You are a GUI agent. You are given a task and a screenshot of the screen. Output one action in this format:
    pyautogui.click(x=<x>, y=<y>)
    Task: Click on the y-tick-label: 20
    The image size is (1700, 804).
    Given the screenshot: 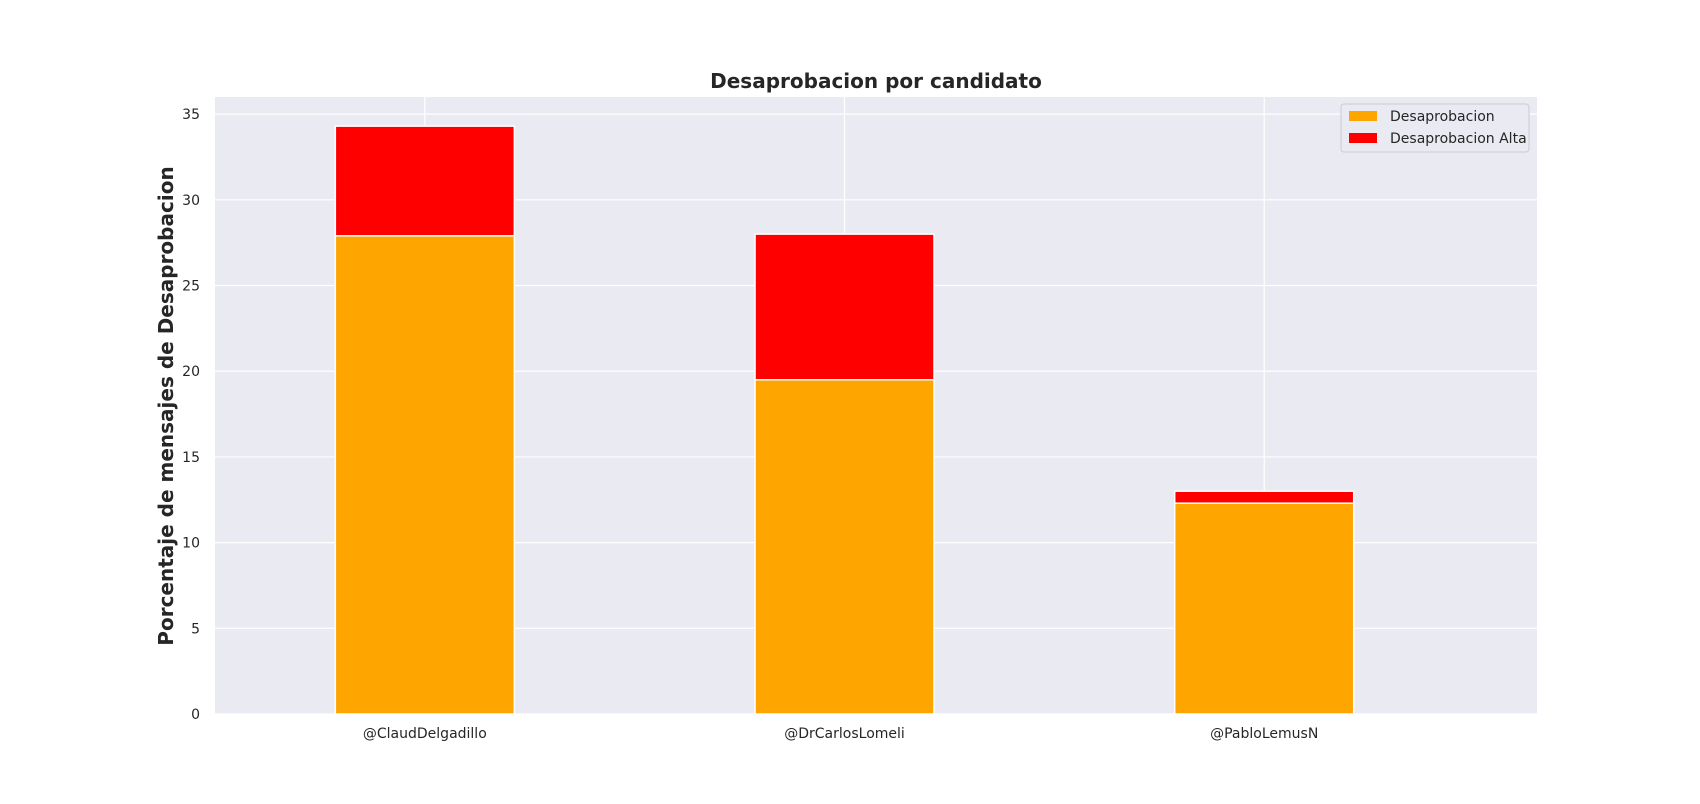 What is the action you would take?
    pyautogui.click(x=191, y=372)
    